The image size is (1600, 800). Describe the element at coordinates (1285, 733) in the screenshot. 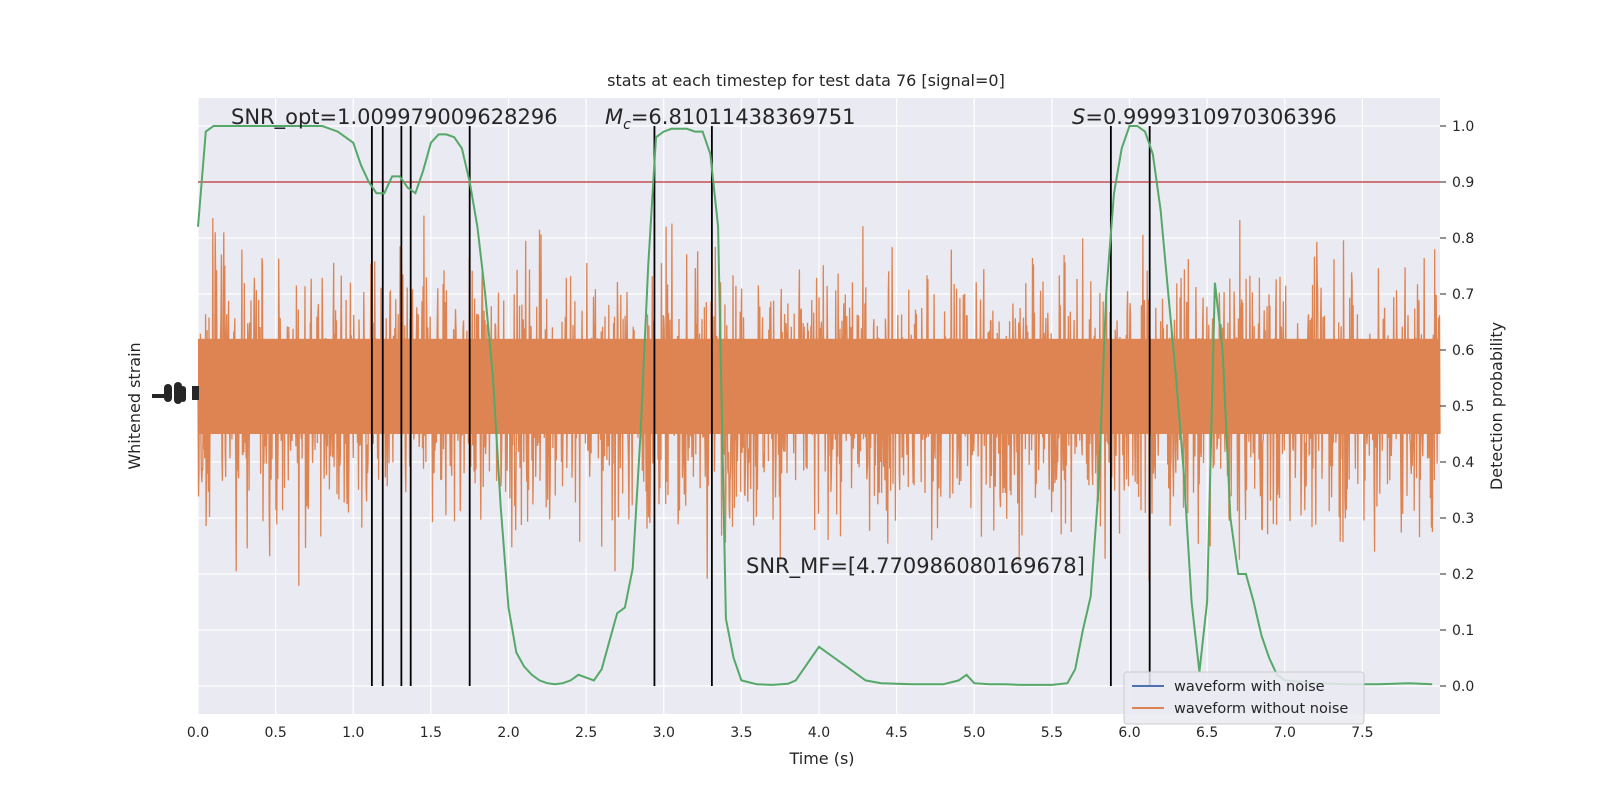

I see `x-tick-label: 7.0` at that location.